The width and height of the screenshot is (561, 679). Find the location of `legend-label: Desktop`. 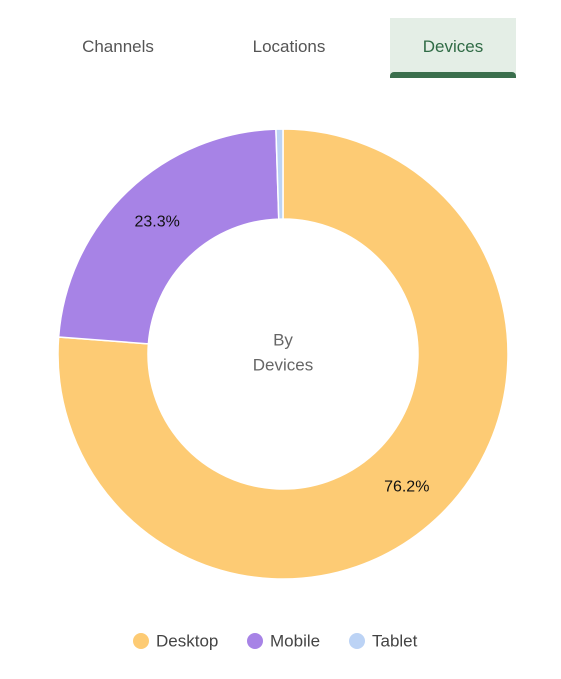

legend-label: Desktop is located at coordinates (187, 640).